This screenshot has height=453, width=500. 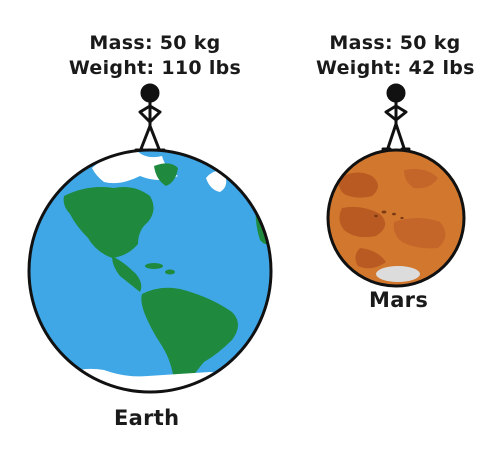 I want to click on mars-weight-label: Weight: 42 lbs, so click(x=395, y=68).